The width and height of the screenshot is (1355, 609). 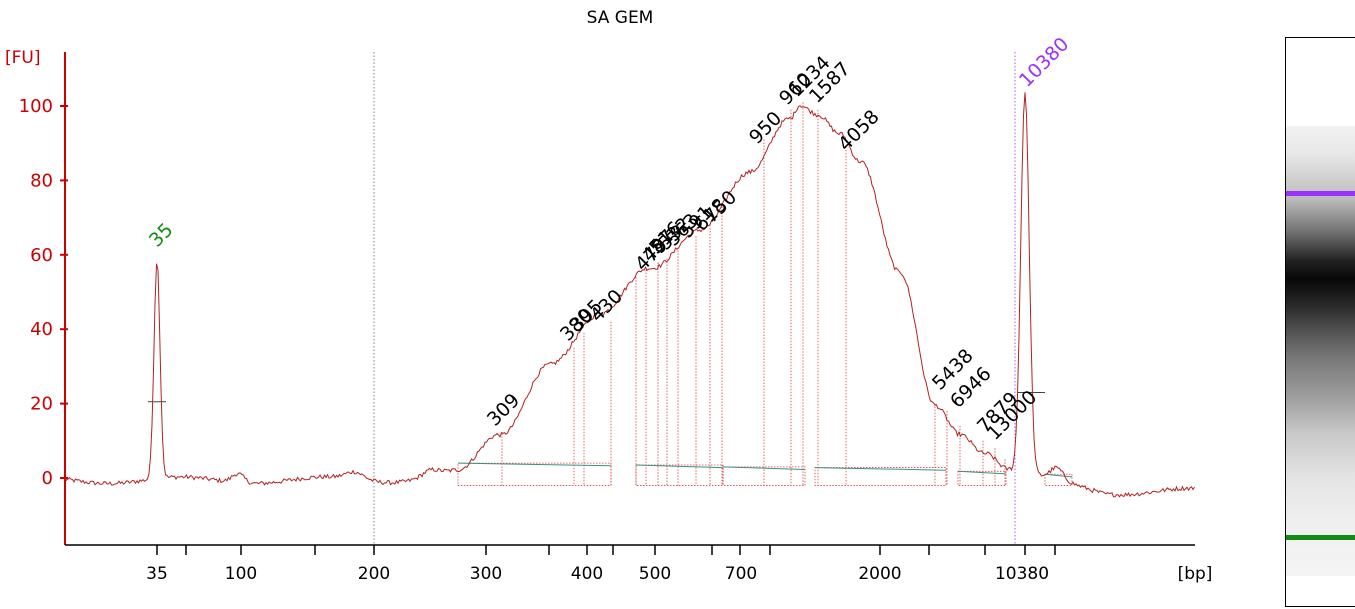 I want to click on y-tick-label: 0, so click(x=47, y=478).